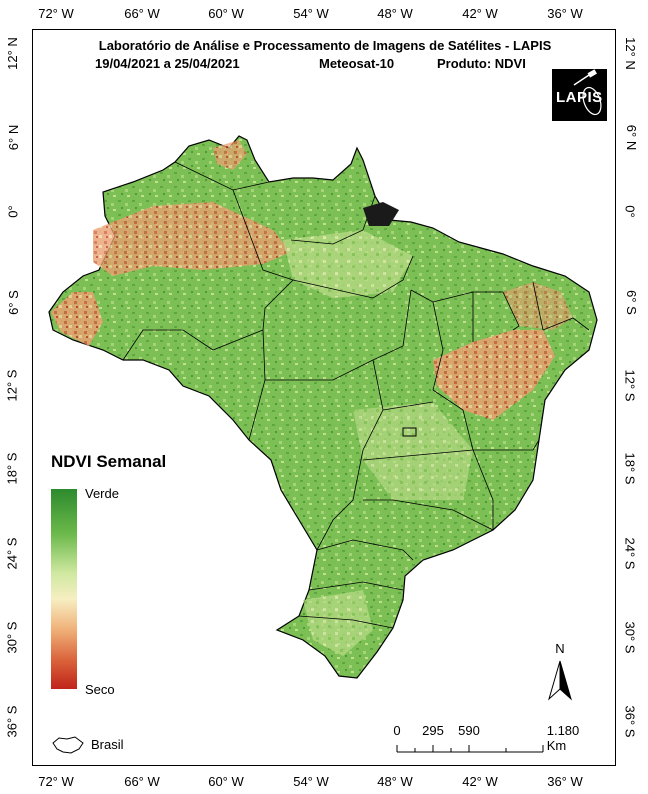  I want to click on dry-area-acre, so click(77, 319).